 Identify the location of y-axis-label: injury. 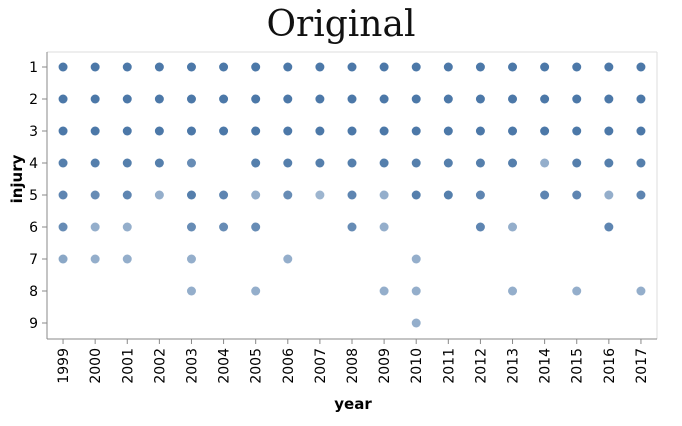
(17, 178).